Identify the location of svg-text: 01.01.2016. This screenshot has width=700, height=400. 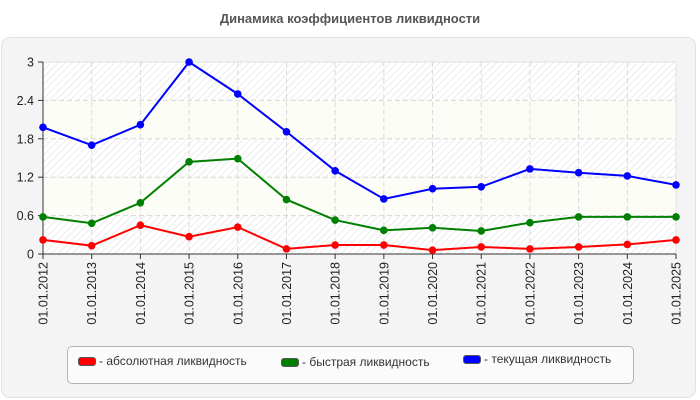
(238, 293).